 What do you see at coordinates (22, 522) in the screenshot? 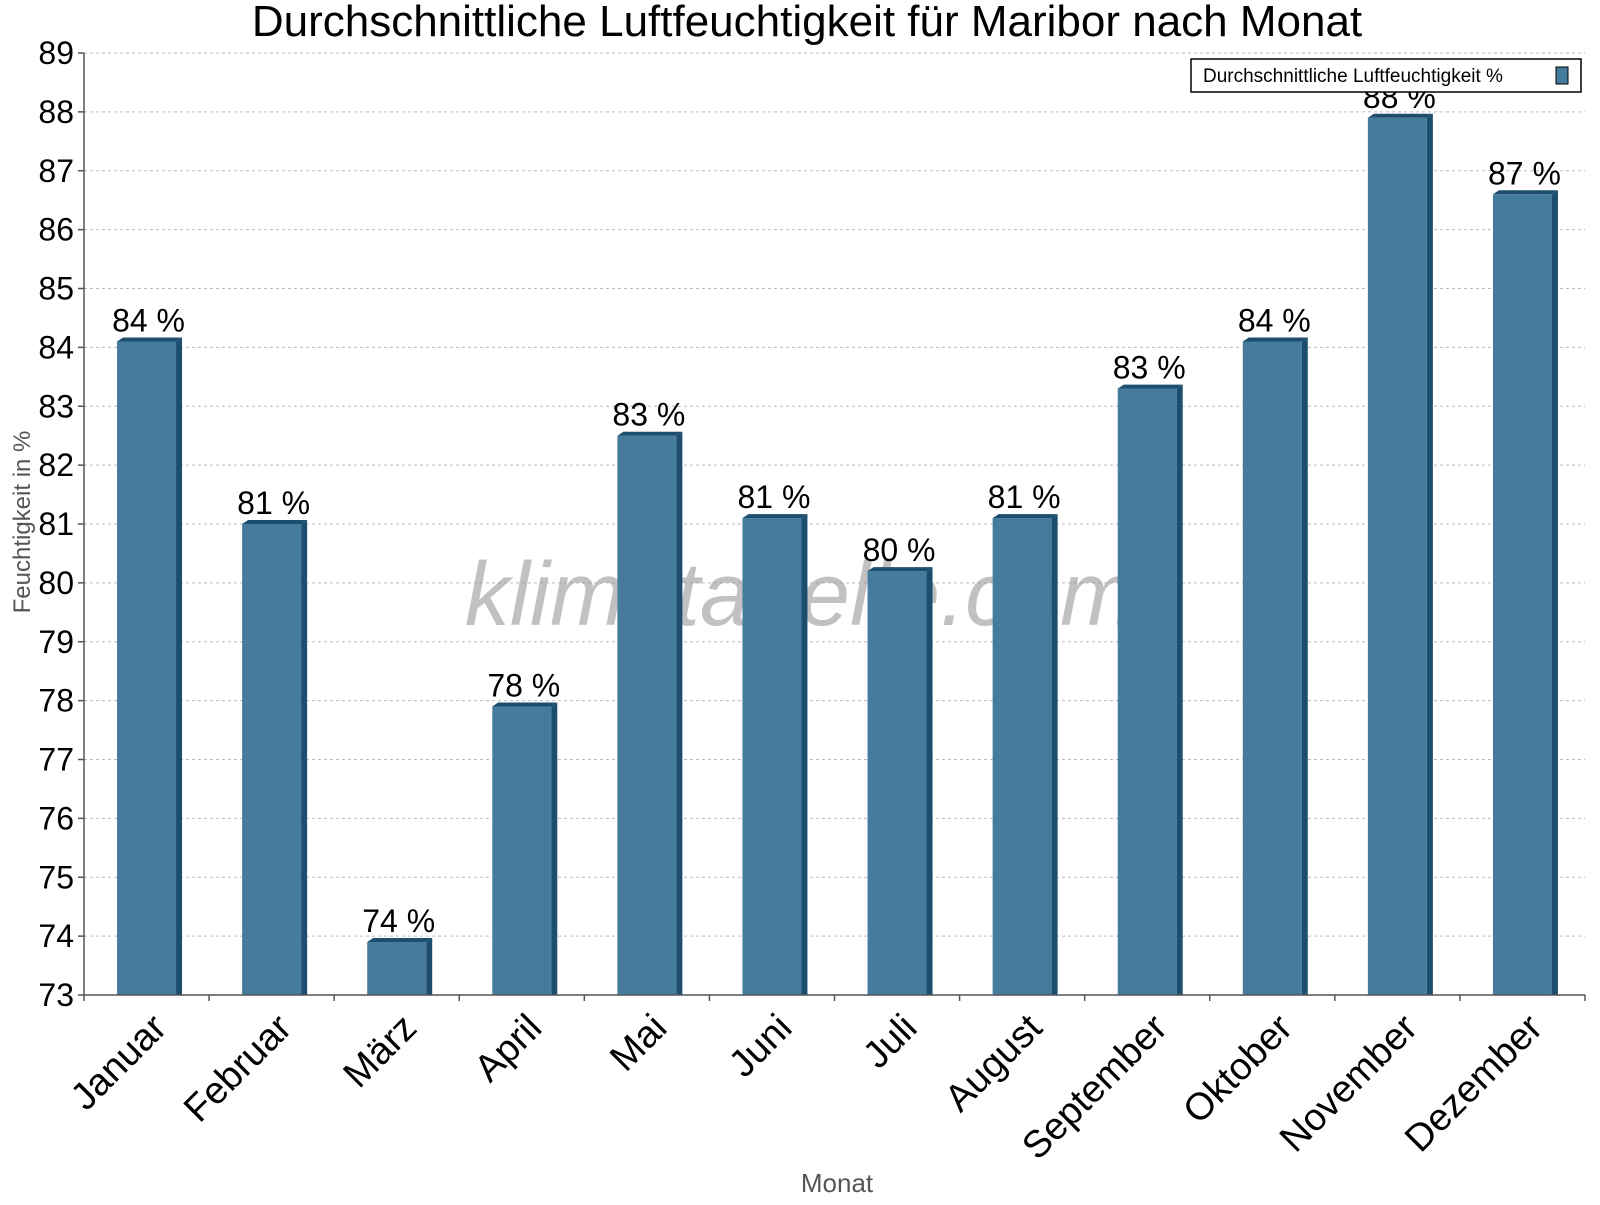
I see `y-axis-title: Feuchtigkeit in %` at bounding box center [22, 522].